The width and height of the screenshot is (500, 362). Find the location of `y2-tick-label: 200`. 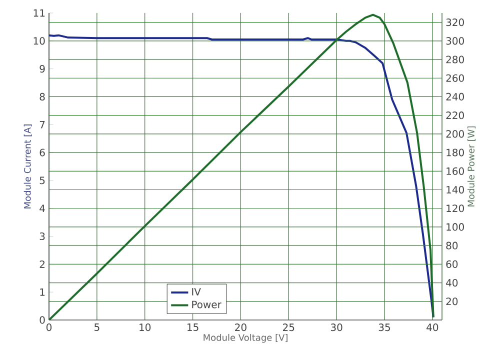

y2-tick-label: 200 is located at coordinates (455, 134).